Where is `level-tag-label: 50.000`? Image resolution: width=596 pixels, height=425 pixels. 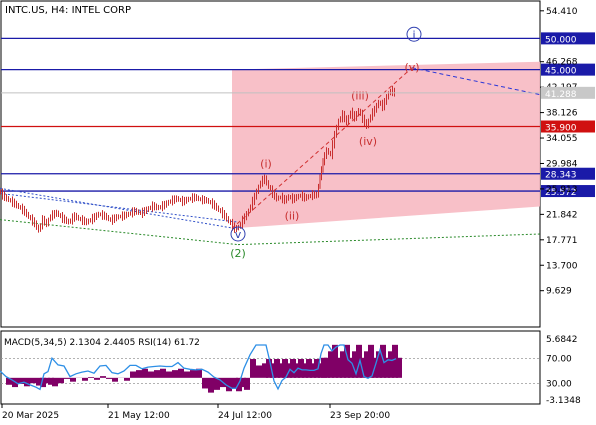
level-tag-label: 50.000 is located at coordinates (561, 40).